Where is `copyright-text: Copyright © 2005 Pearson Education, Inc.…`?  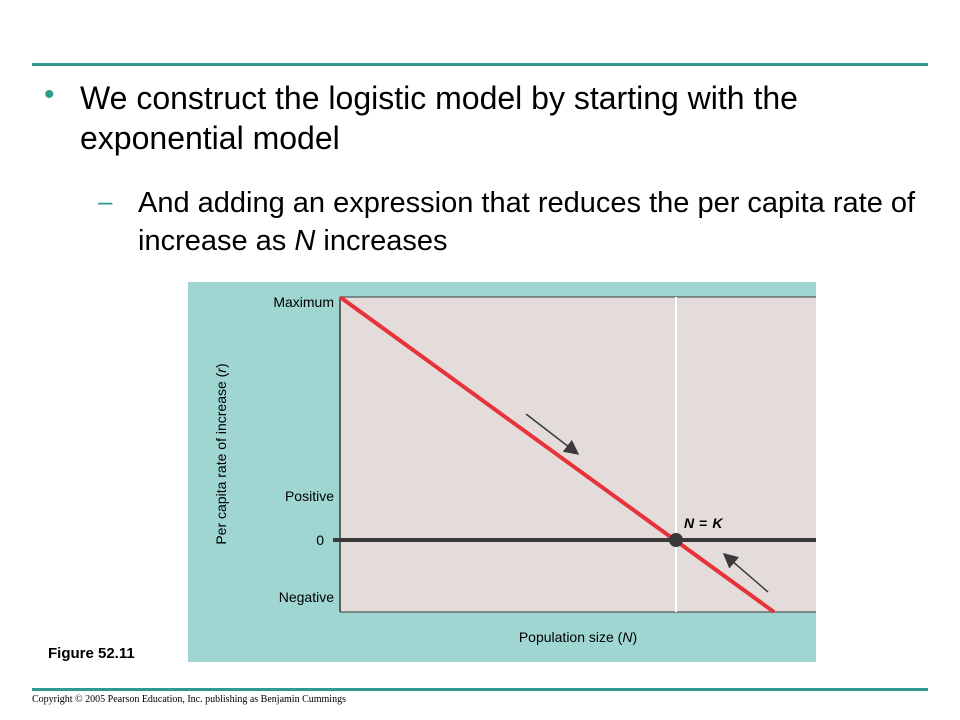
copyright-text: Copyright © 2005 Pearson Education, Inc.… is located at coordinates (189, 699).